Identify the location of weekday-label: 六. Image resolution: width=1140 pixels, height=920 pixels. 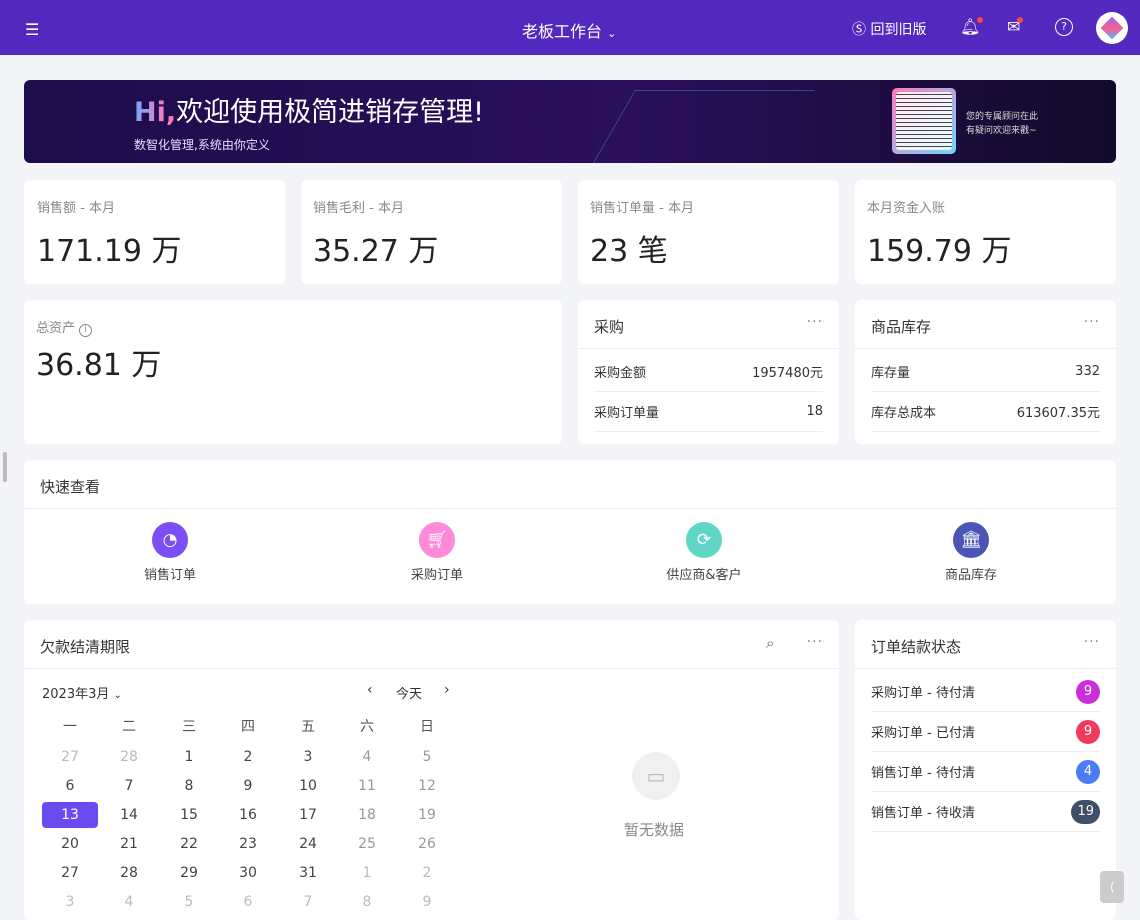
(367, 727).